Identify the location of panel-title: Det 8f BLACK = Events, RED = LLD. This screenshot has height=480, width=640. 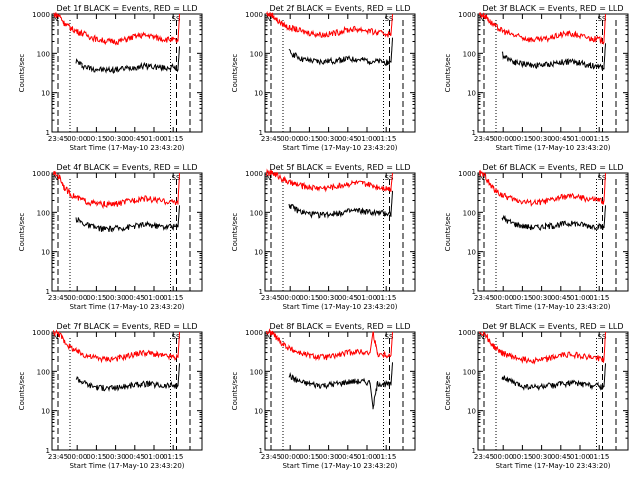
(339, 326).